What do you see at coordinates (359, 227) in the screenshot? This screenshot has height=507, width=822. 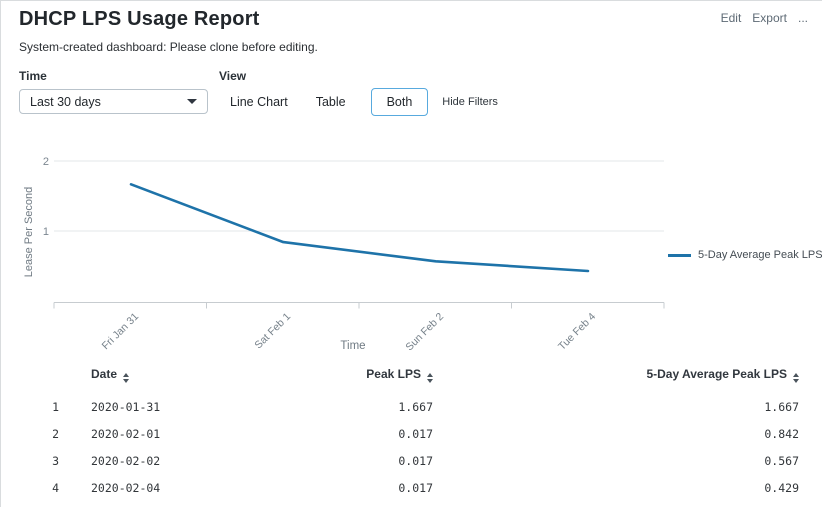 I see `series-line-5-day-average` at bounding box center [359, 227].